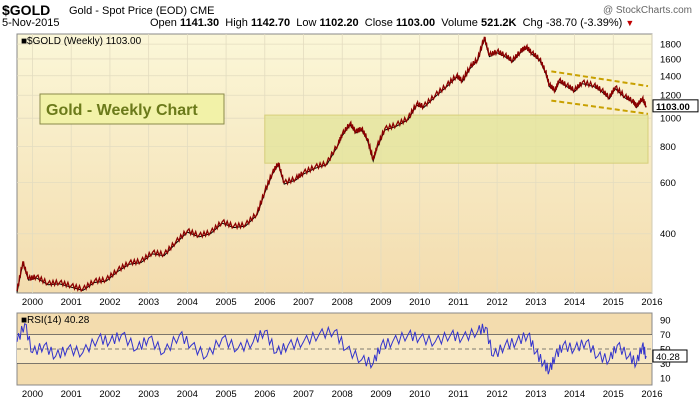 Image resolution: width=700 pixels, height=405 pixels. Describe the element at coordinates (378, 23) in the screenshot. I see `close-label: Close` at that location.